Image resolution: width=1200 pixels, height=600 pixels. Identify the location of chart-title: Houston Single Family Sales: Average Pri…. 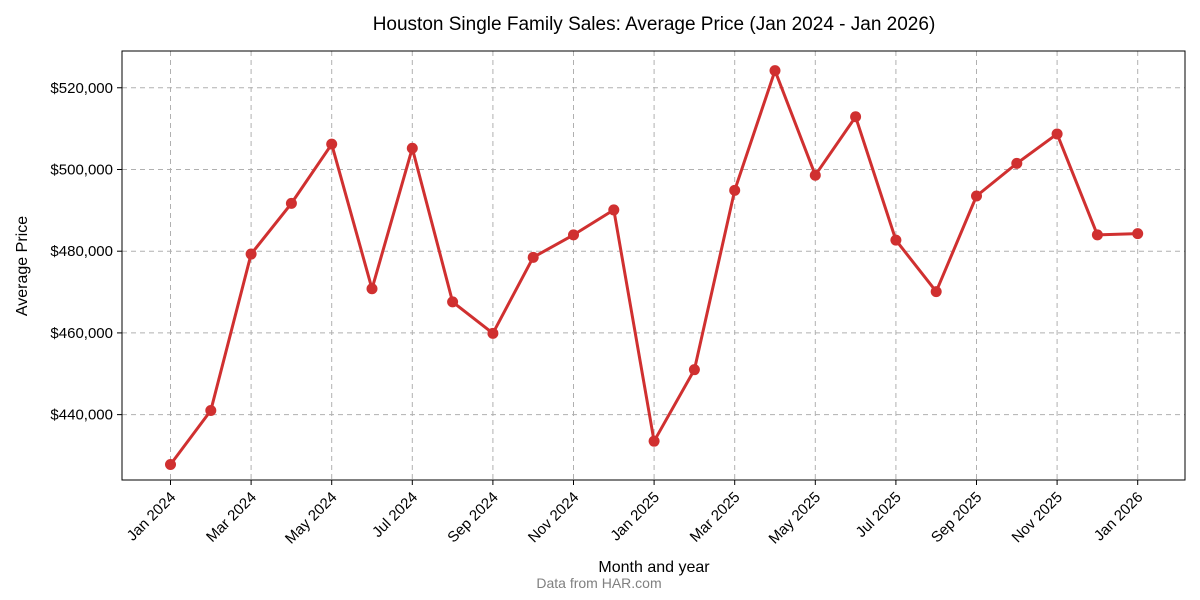
(654, 24).